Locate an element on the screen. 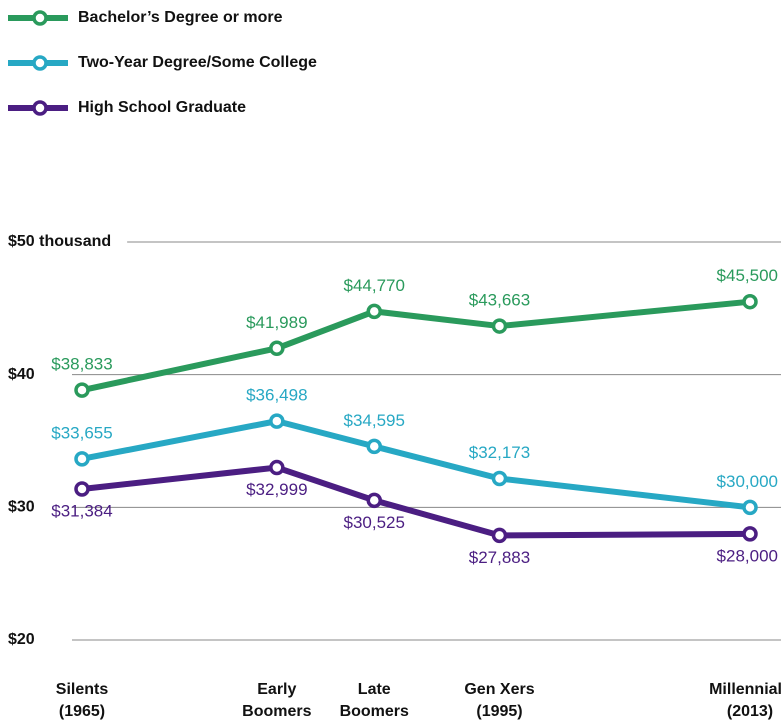 This screenshot has width=781, height=723. legend-label: Bachelor’s Degree or more is located at coordinates (180, 17).